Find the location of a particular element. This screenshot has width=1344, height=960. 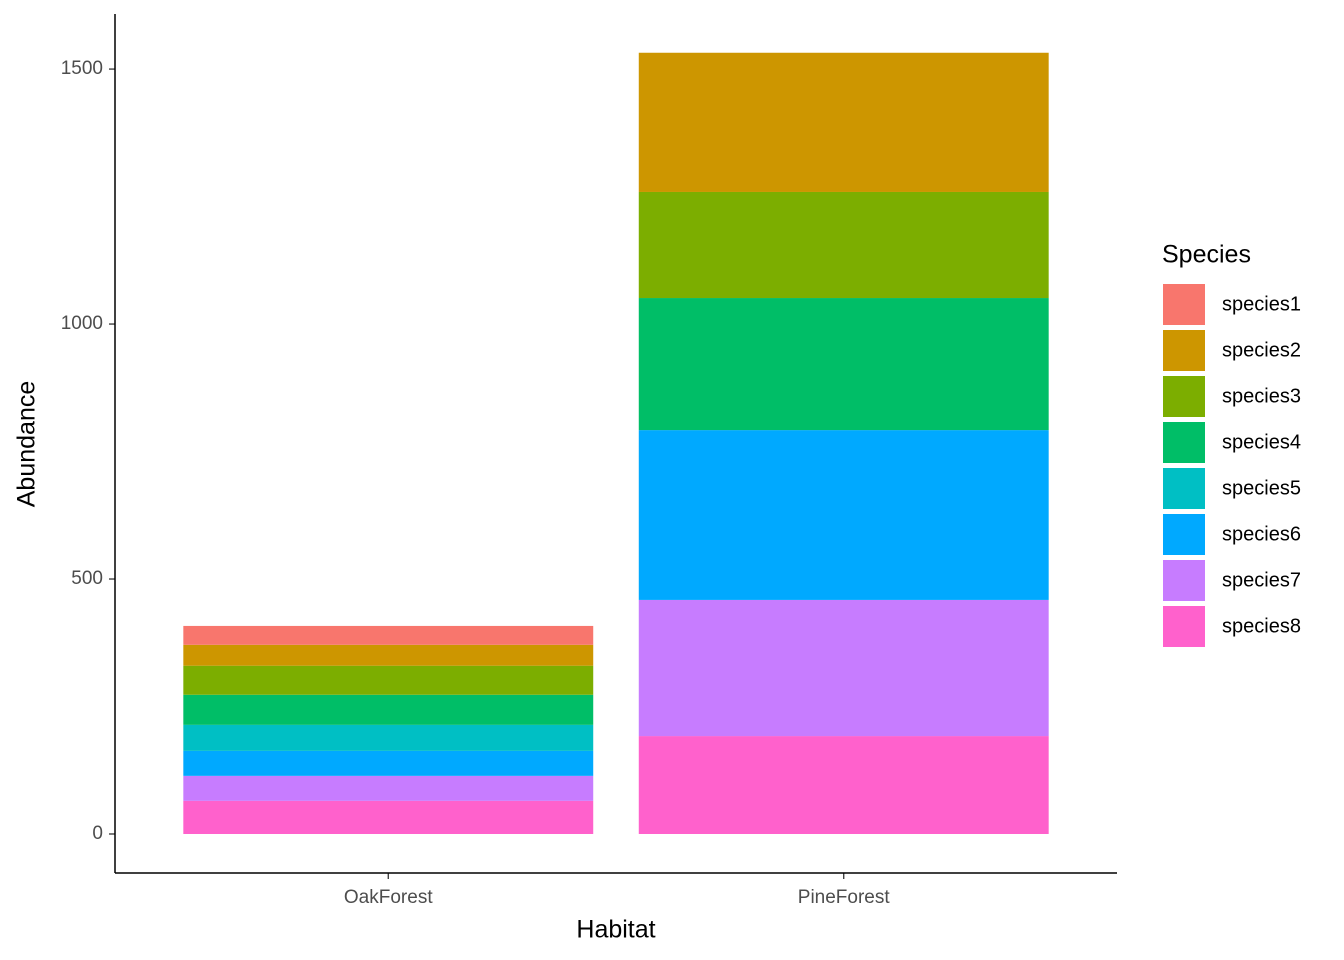

legend-label: species7 is located at coordinates (1261, 580).